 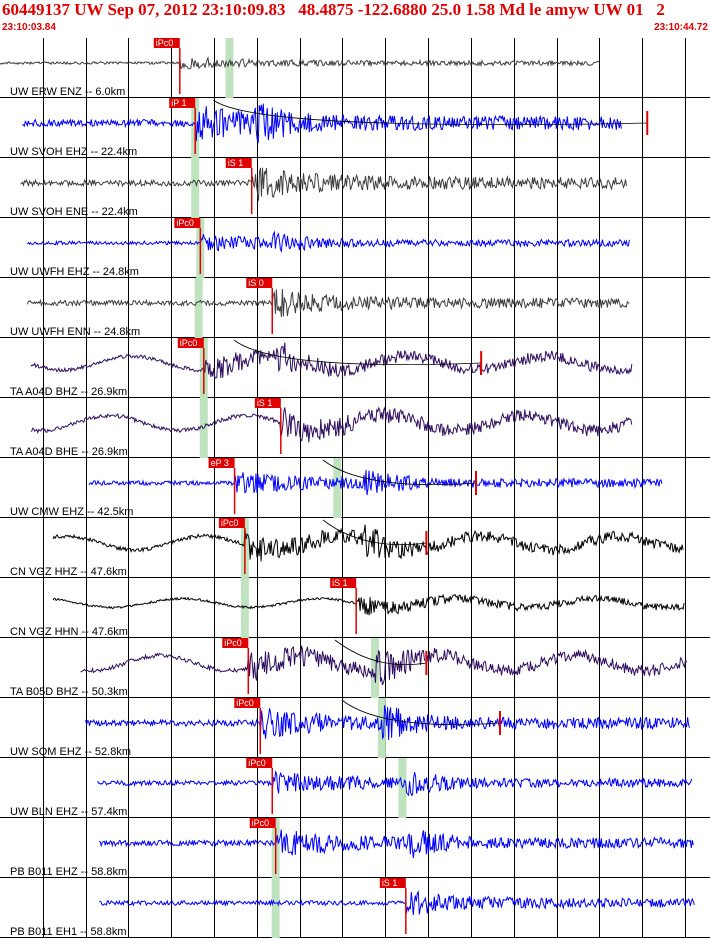 I want to click on trace-panel: iS 1 CN VGZ HHN -- 47.6km, so click(x=355, y=608).